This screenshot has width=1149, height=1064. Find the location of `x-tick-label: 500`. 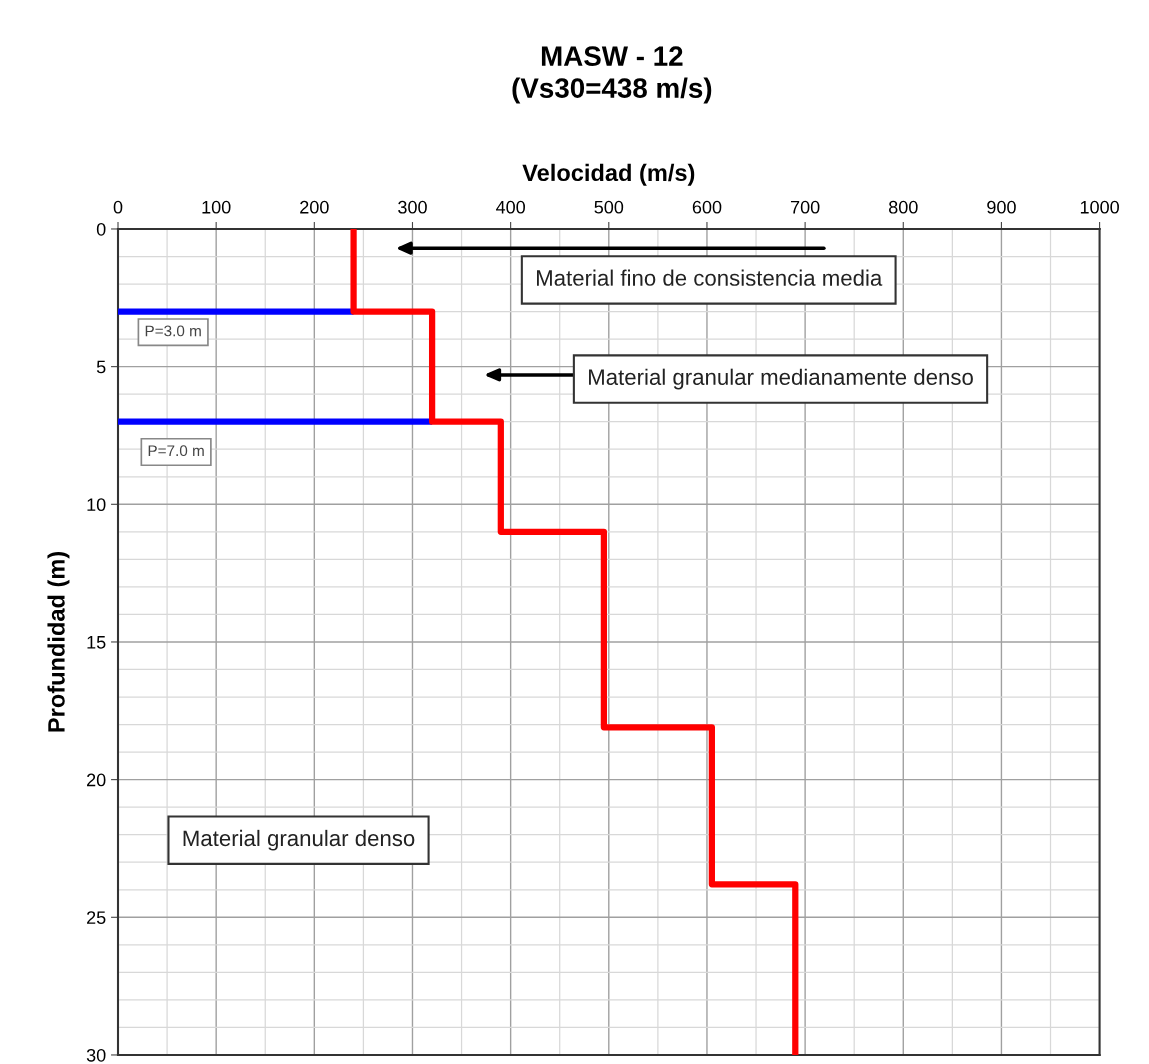

x-tick-label: 500 is located at coordinates (609, 207).